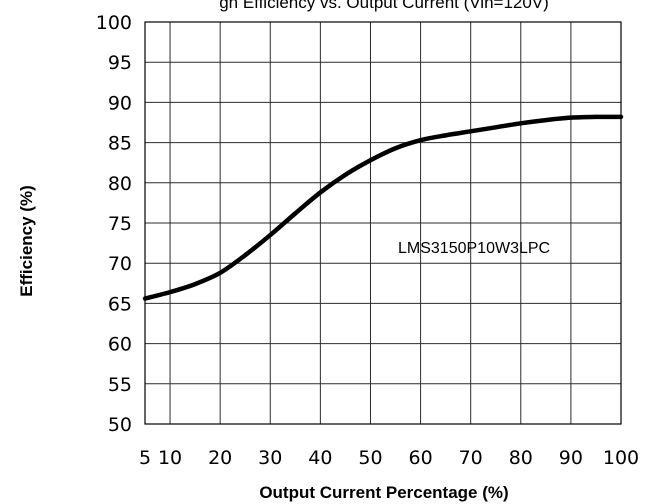 The width and height of the screenshot is (652, 504). Describe the element at coordinates (120, 304) in the screenshot. I see `y-tick-label: 65` at that location.